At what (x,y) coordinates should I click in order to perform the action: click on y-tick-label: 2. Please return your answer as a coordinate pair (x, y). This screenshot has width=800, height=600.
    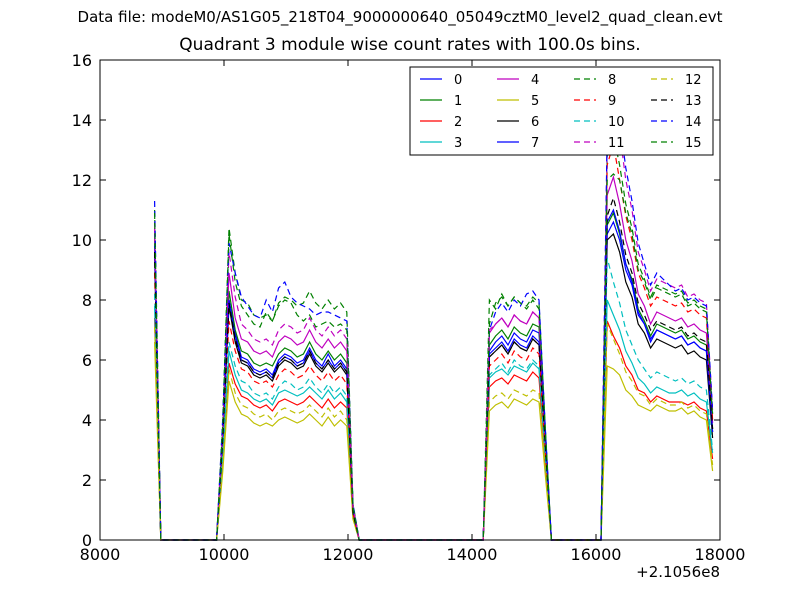
    Looking at the image, I should click on (87, 480).